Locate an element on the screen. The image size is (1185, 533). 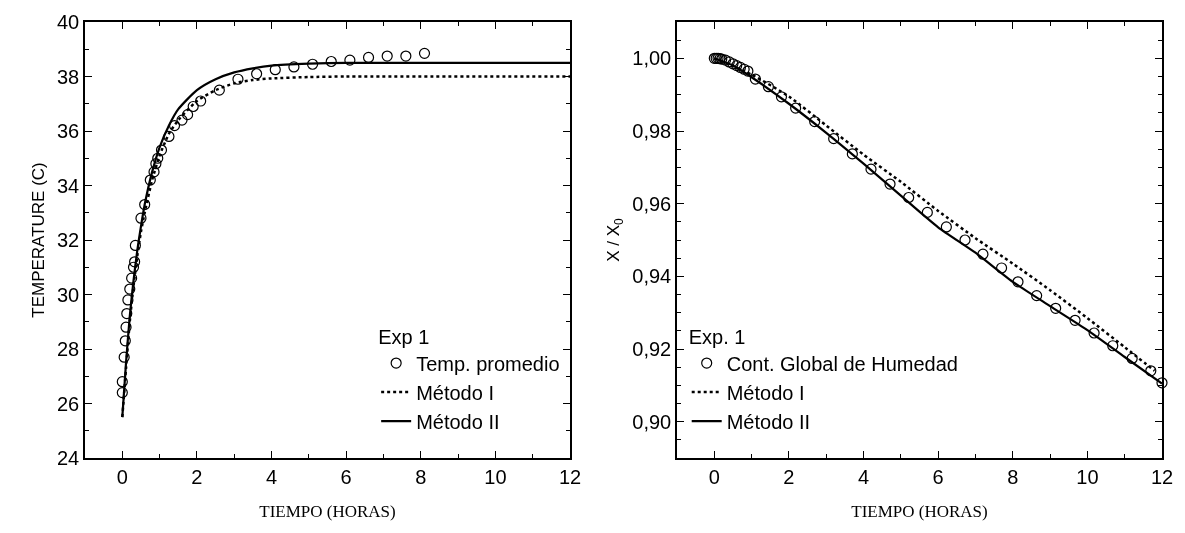
legend-label: Temp. promedio is located at coordinates (488, 363).